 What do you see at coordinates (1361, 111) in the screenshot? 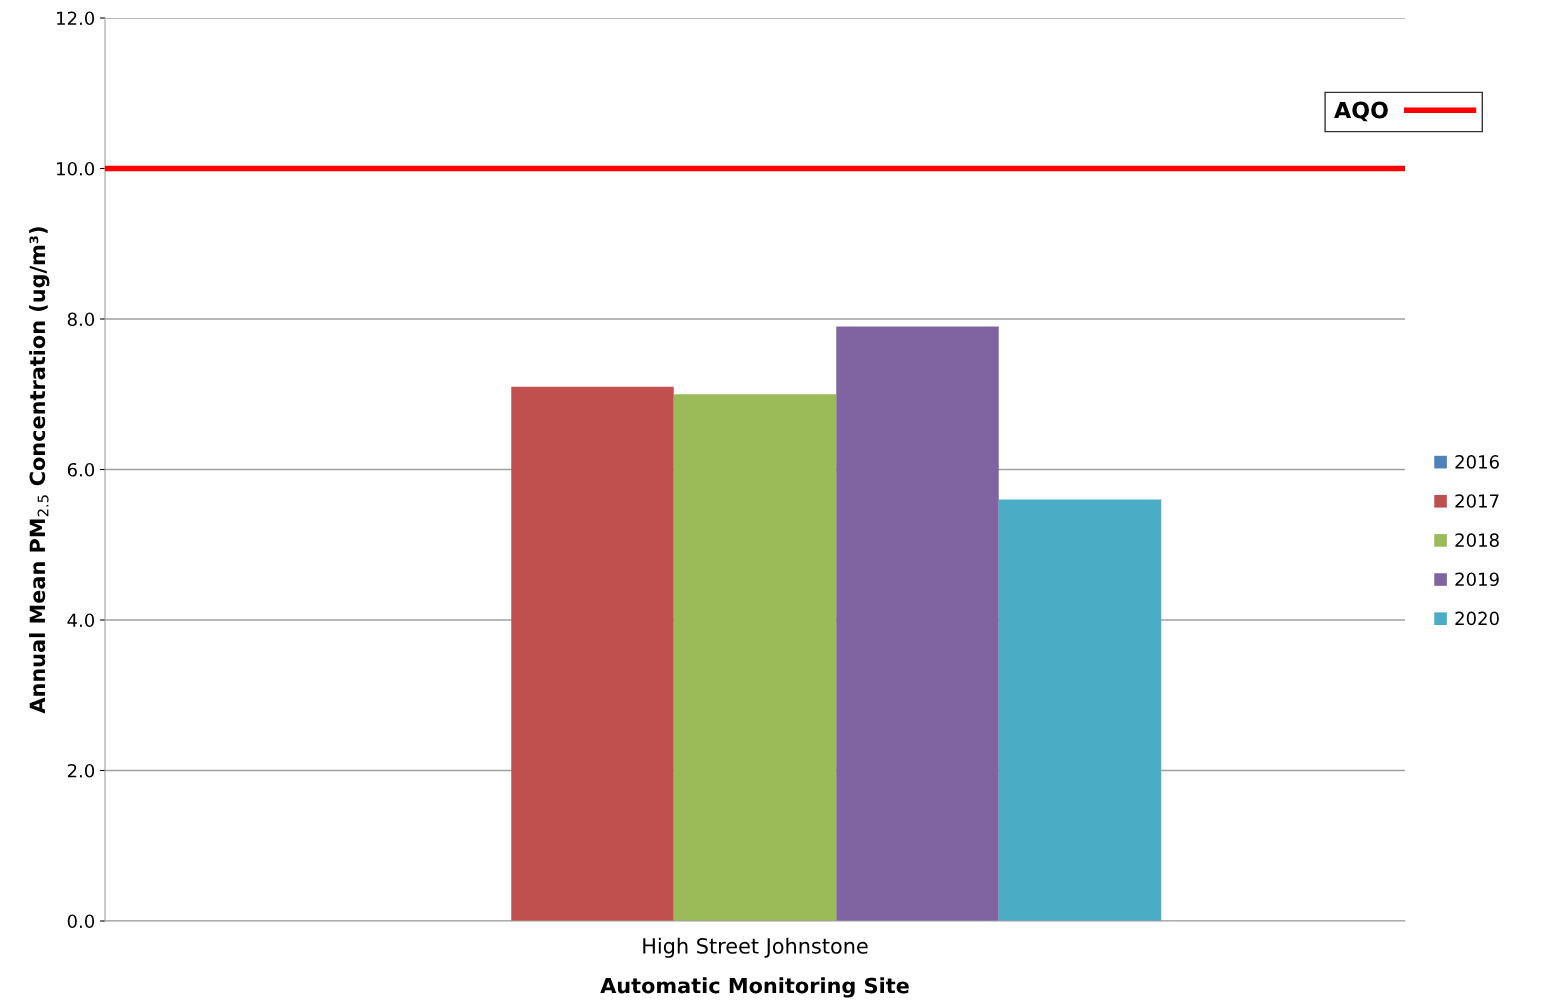
I see `ref-line-label: AQO` at bounding box center [1361, 111].